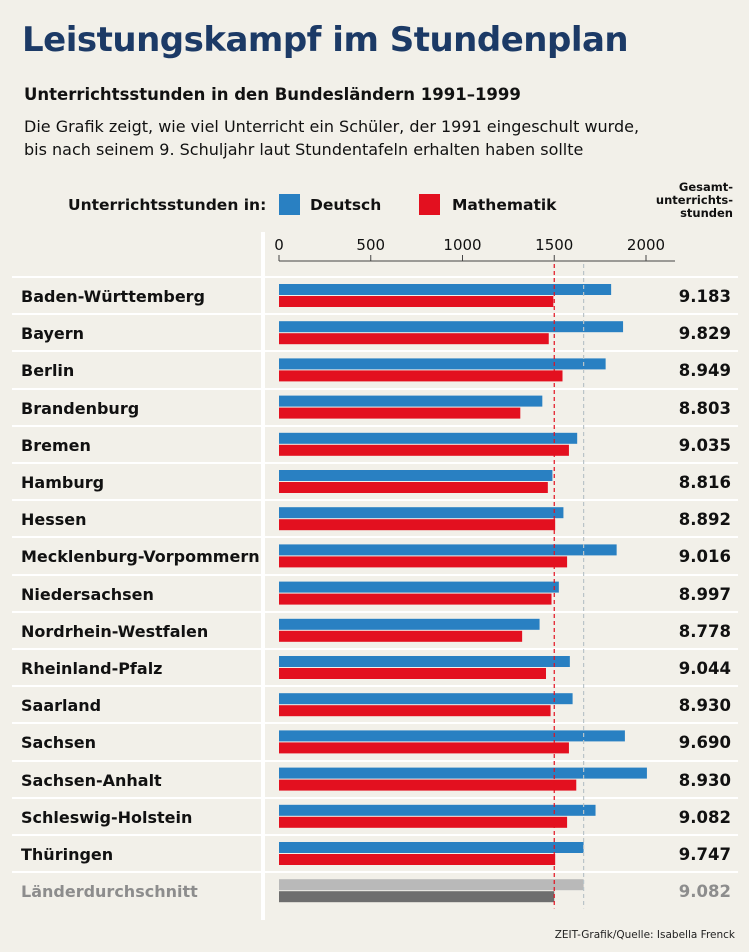  Describe the element at coordinates (56, 445) in the screenshot. I see `category-label: Bremen` at that location.